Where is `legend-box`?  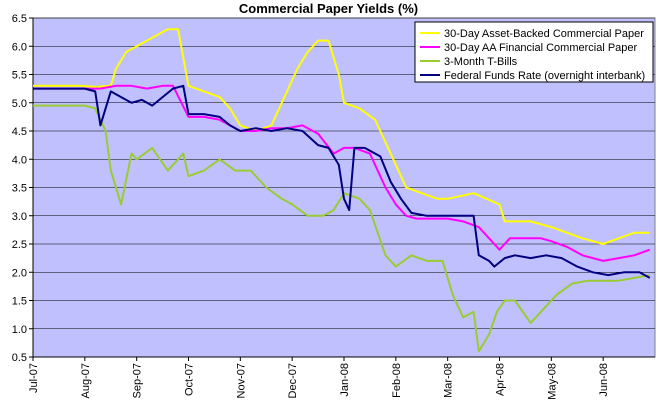 legend-box is located at coordinates (534, 52).